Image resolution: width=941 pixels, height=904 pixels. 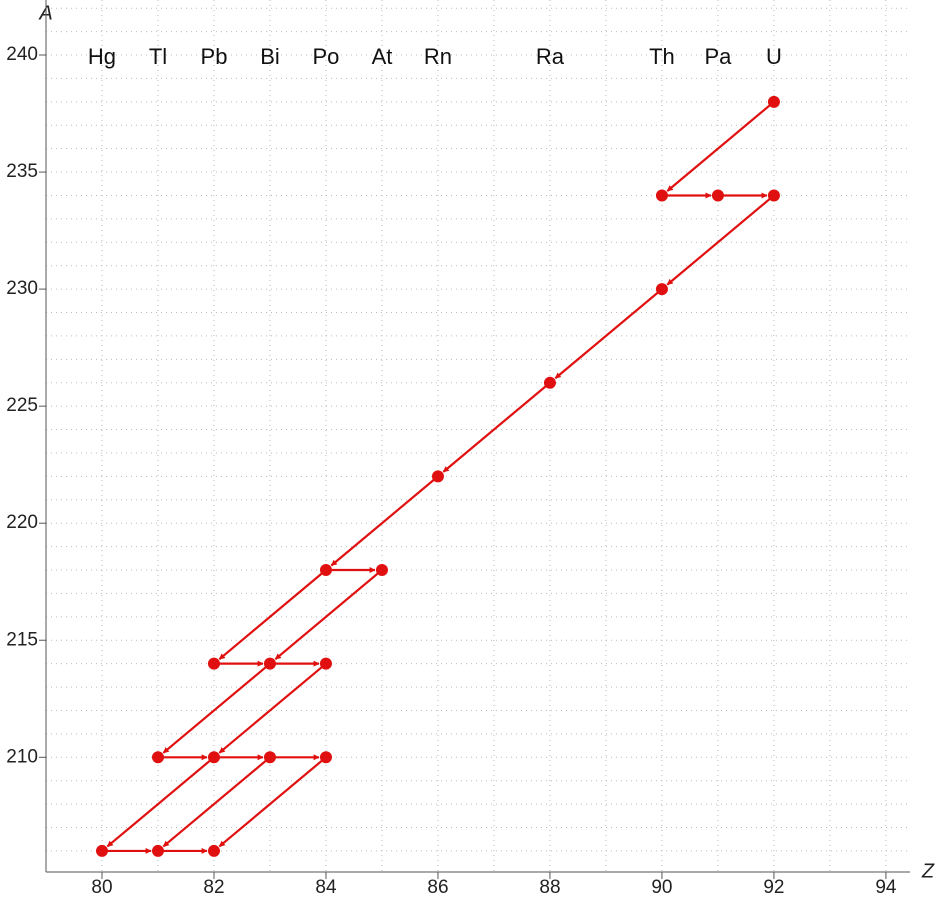 What do you see at coordinates (214, 56) in the screenshot?
I see `element-label: Pb` at bounding box center [214, 56].